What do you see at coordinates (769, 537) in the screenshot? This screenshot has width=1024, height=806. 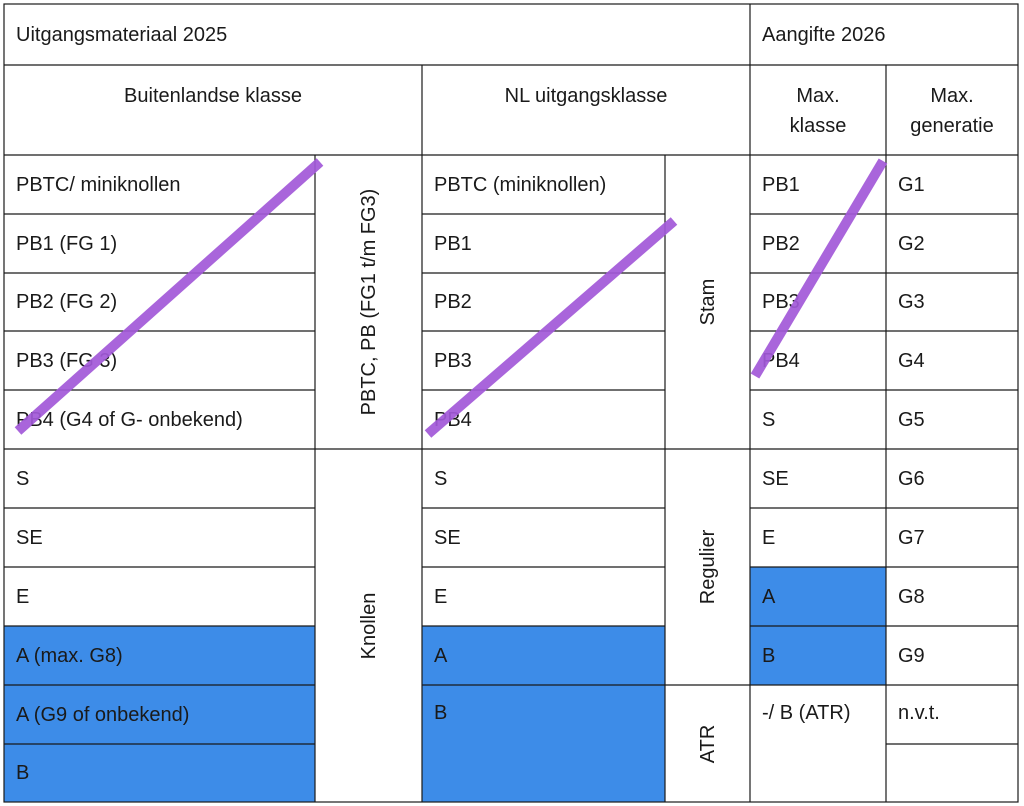 I see `max-klasse-value: E` at bounding box center [769, 537].